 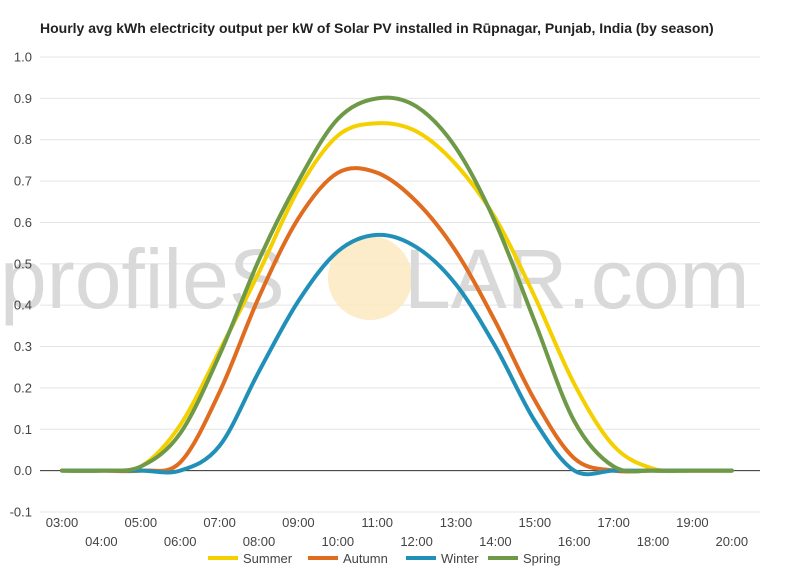 What do you see at coordinates (62, 522) in the screenshot?
I see `x-tick-label: 03:00` at bounding box center [62, 522].